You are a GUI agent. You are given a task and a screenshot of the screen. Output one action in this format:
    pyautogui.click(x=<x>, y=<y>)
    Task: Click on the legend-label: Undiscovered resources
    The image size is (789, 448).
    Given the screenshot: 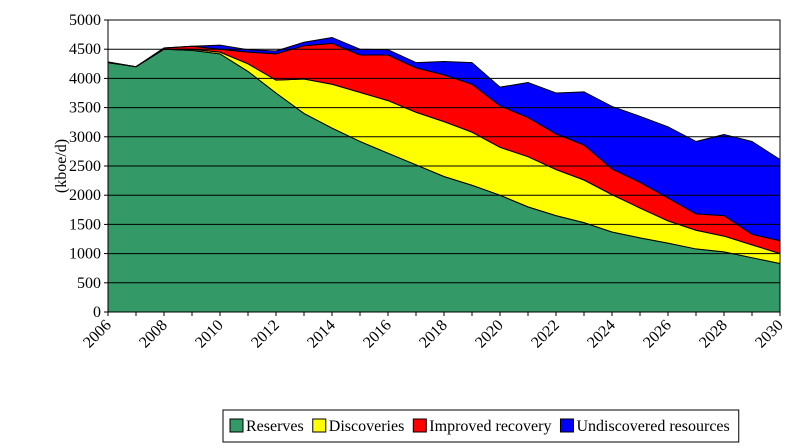 What is the action you would take?
    pyautogui.click(x=652, y=426)
    